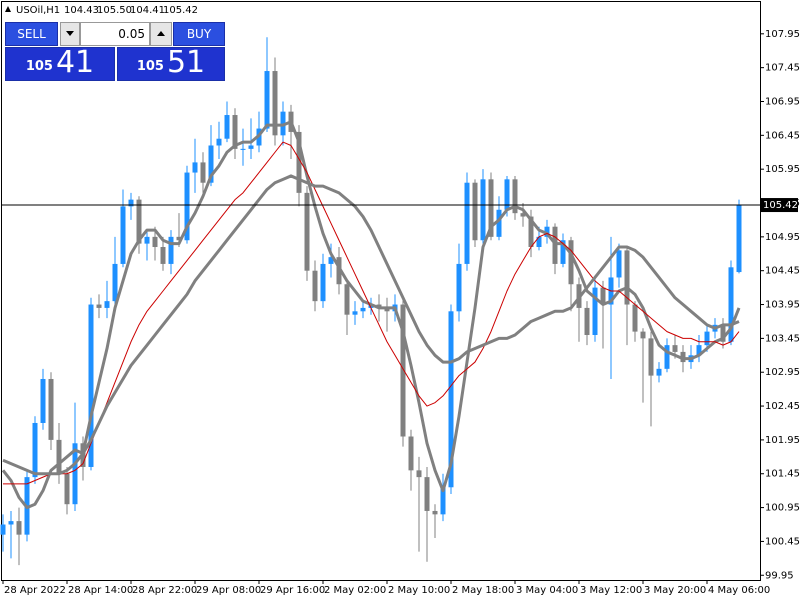  I want to click on y-tick-label: 106.95, so click(782, 101).